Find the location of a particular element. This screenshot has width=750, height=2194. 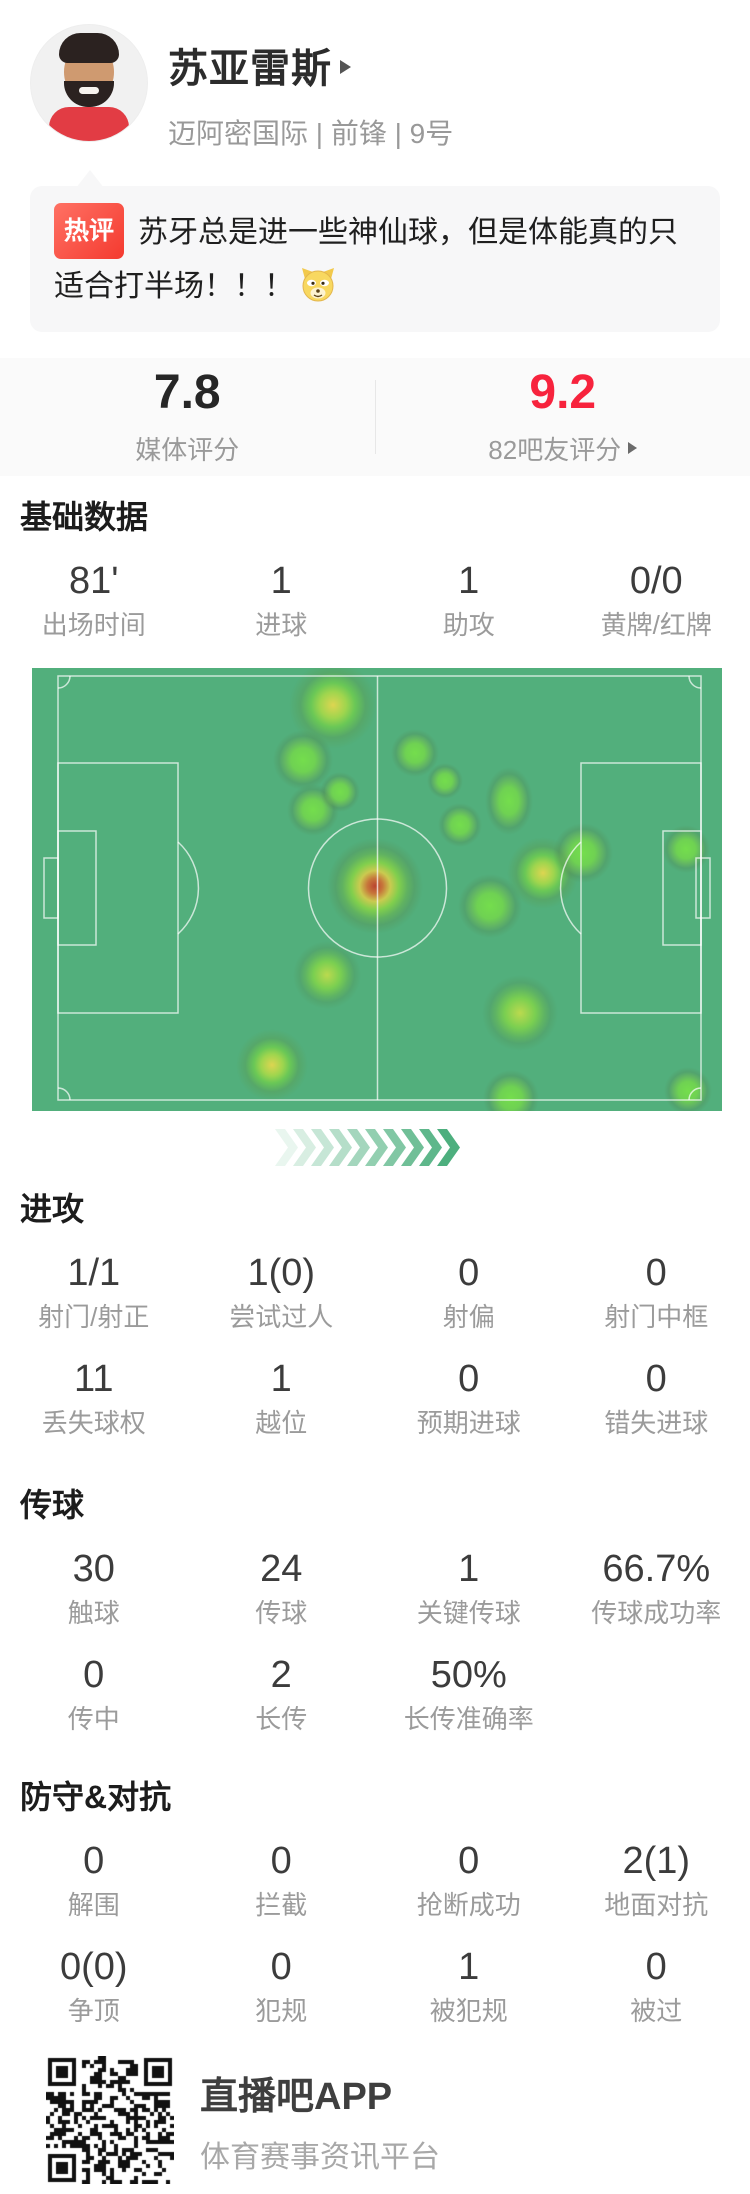

stat-cell: 0 解围 is located at coordinates (94, 1880).